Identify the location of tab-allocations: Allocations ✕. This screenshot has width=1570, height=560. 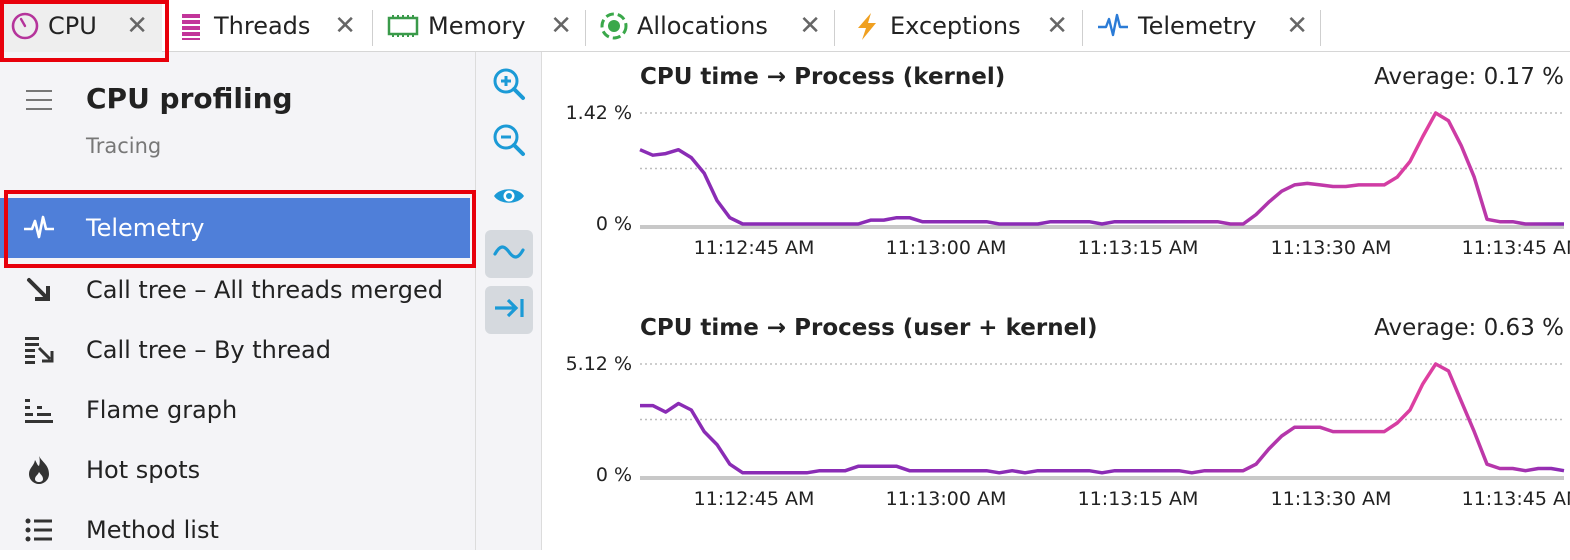
(712, 26).